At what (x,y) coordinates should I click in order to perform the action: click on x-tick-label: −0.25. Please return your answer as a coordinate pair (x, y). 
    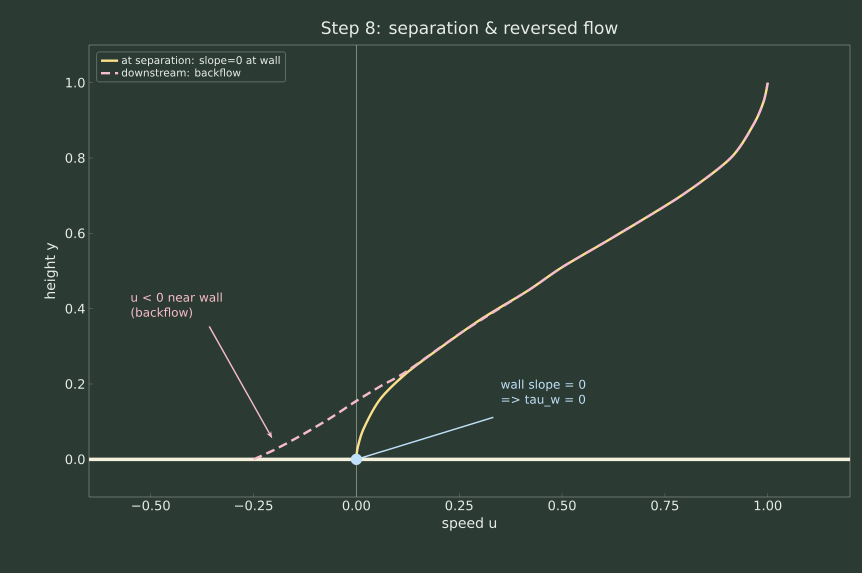
    Looking at the image, I should click on (253, 505).